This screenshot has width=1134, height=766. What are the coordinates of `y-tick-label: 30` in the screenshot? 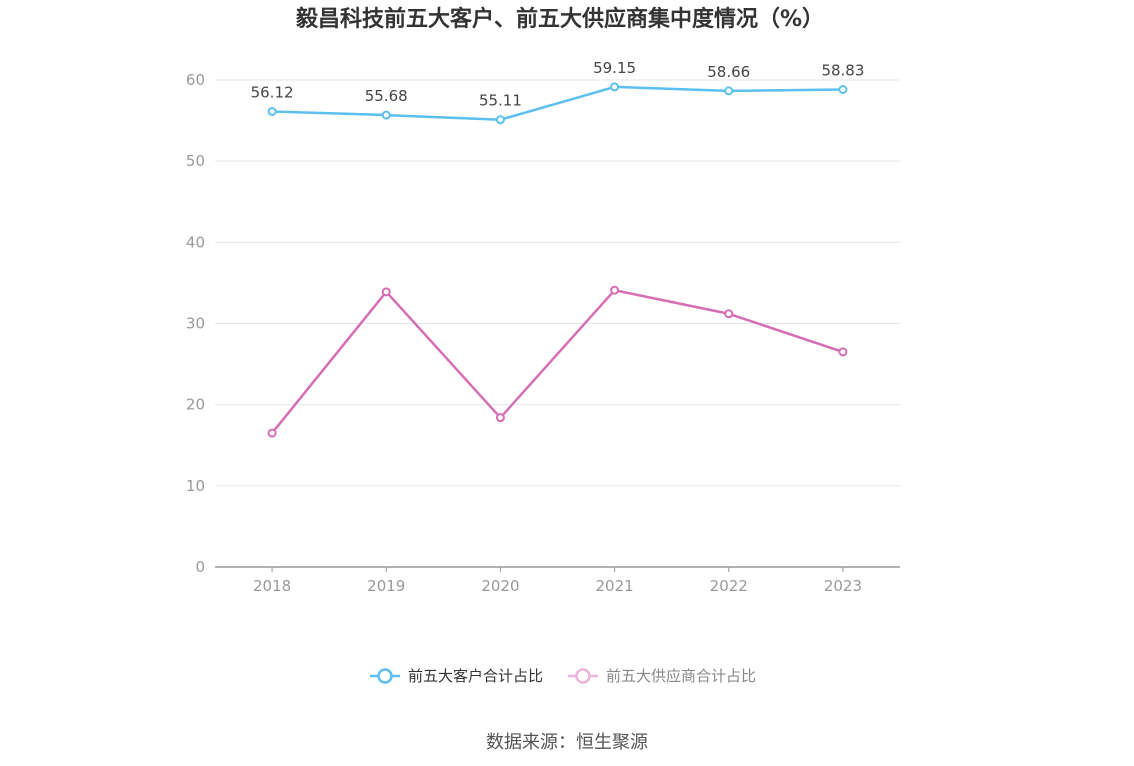 It's located at (195, 324).